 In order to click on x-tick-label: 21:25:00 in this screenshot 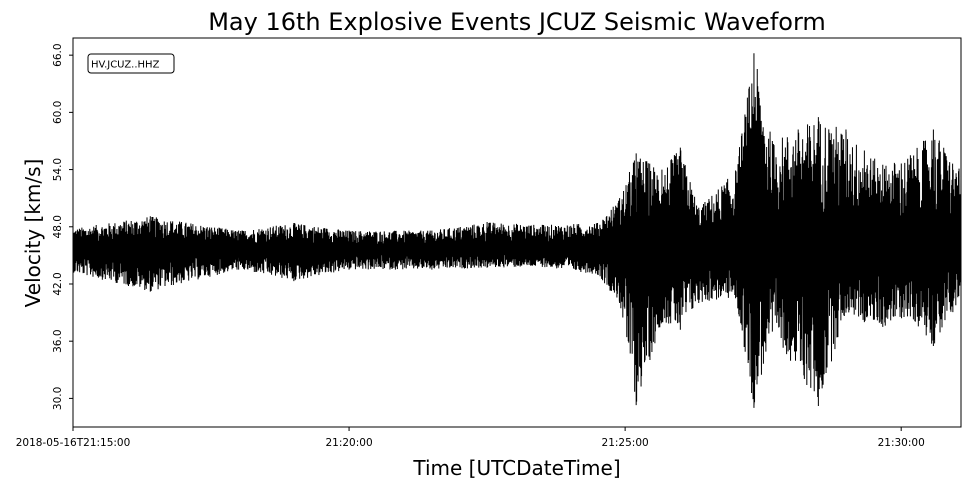, I will do `click(625, 443)`.